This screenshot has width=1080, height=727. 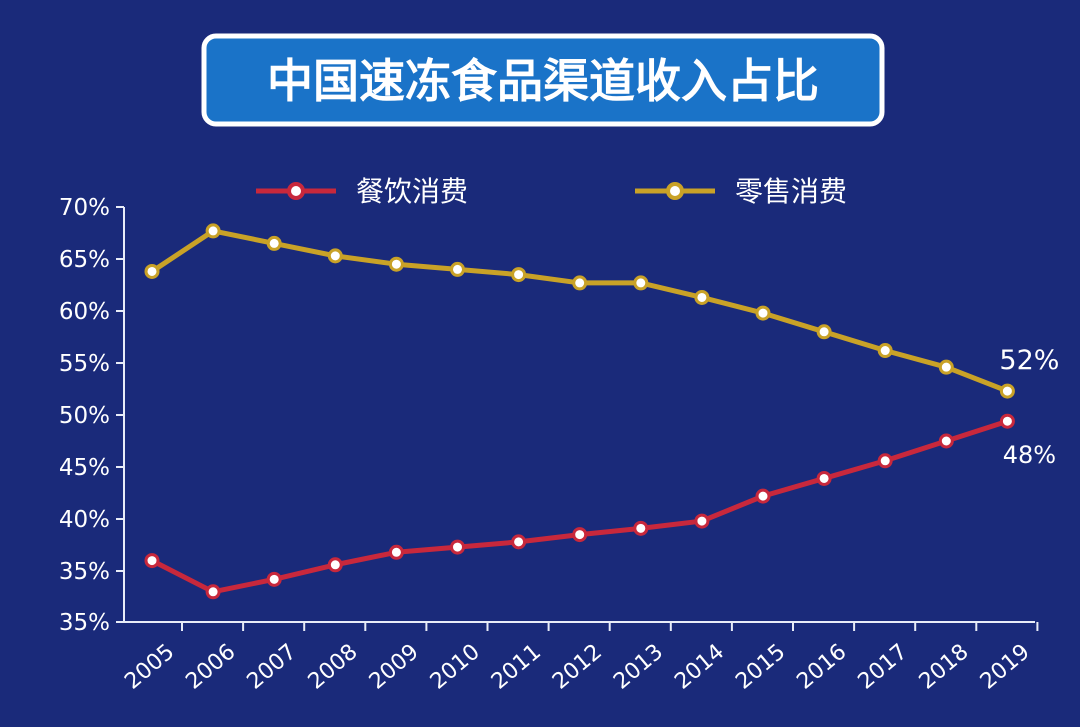 I want to click on y-tick-label: 50%, so click(x=84, y=416).